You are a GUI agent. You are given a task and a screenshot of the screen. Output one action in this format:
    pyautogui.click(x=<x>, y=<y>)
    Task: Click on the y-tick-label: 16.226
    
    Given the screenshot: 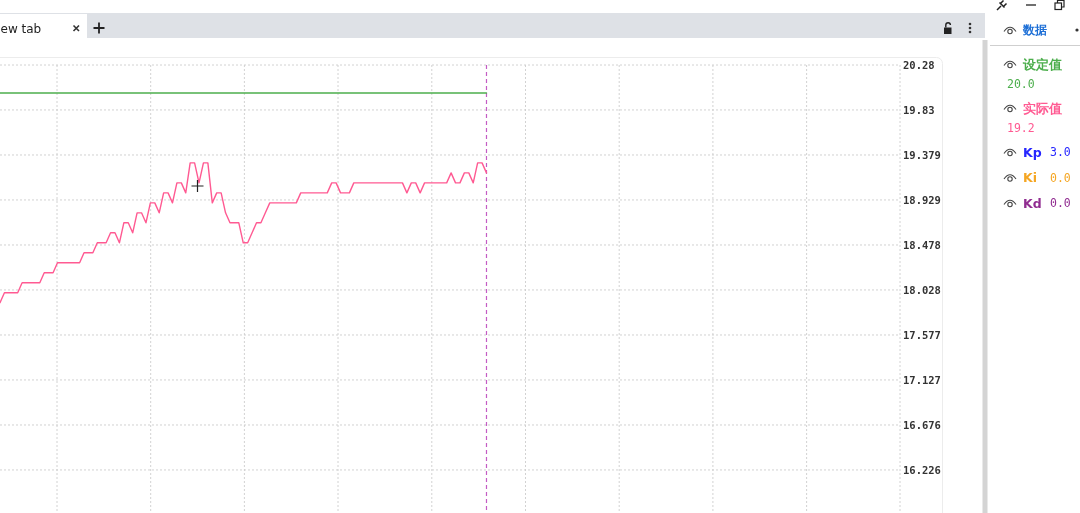 What is the action you would take?
    pyautogui.click(x=922, y=469)
    